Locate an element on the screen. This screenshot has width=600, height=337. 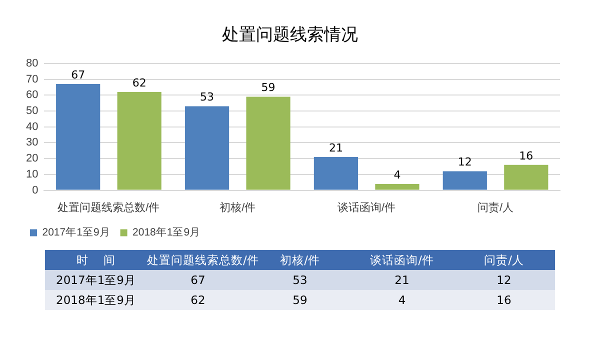
legend-label: 2018年1至9月 is located at coordinates (166, 232).